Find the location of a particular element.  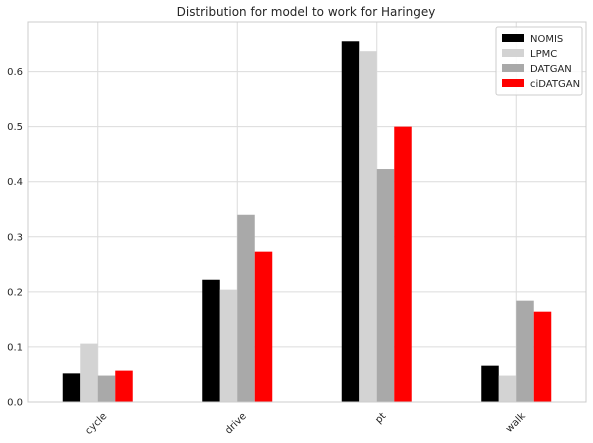

legend-label-DATGAN: DATGAN is located at coordinates (551, 69).